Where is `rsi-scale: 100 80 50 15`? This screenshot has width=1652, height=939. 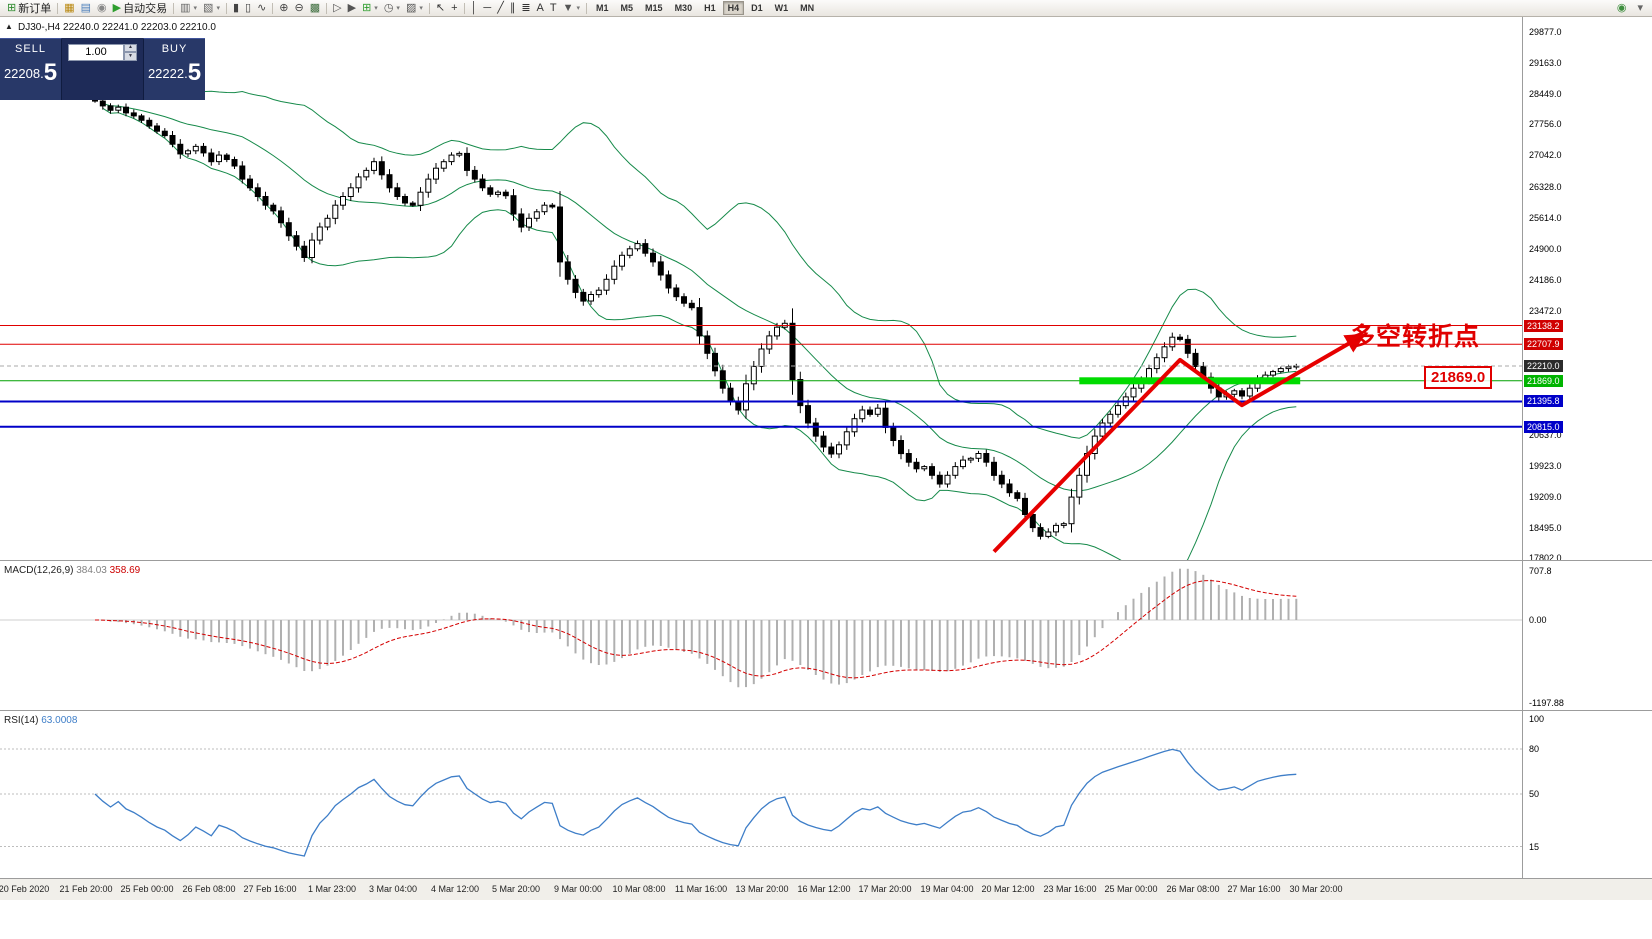
rsi-scale: 100 80 50 15 is located at coordinates (1587, 794).